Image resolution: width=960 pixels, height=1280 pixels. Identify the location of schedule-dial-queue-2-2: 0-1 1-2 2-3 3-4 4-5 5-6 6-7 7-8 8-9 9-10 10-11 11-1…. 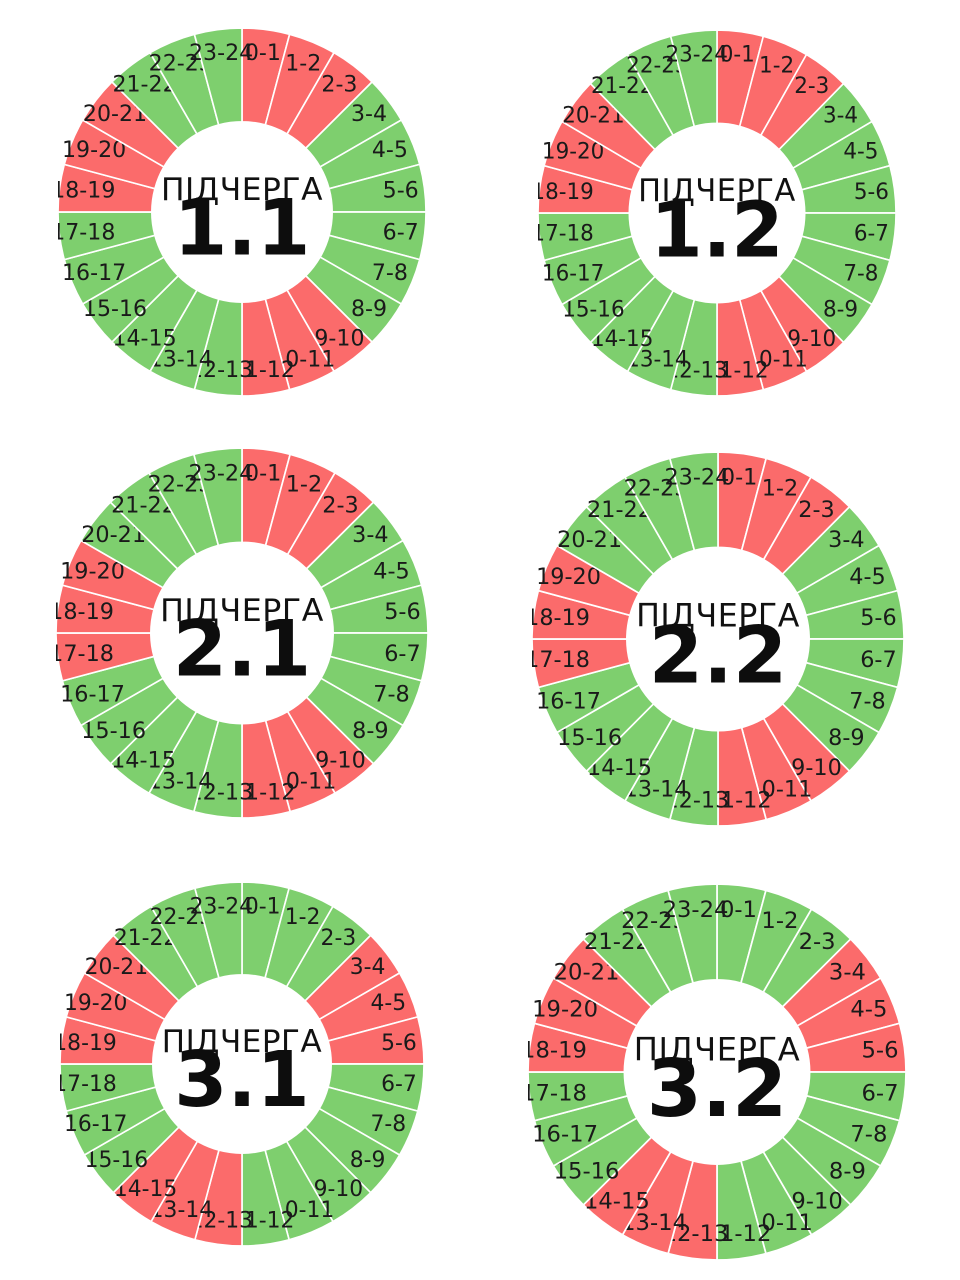
(718, 639).